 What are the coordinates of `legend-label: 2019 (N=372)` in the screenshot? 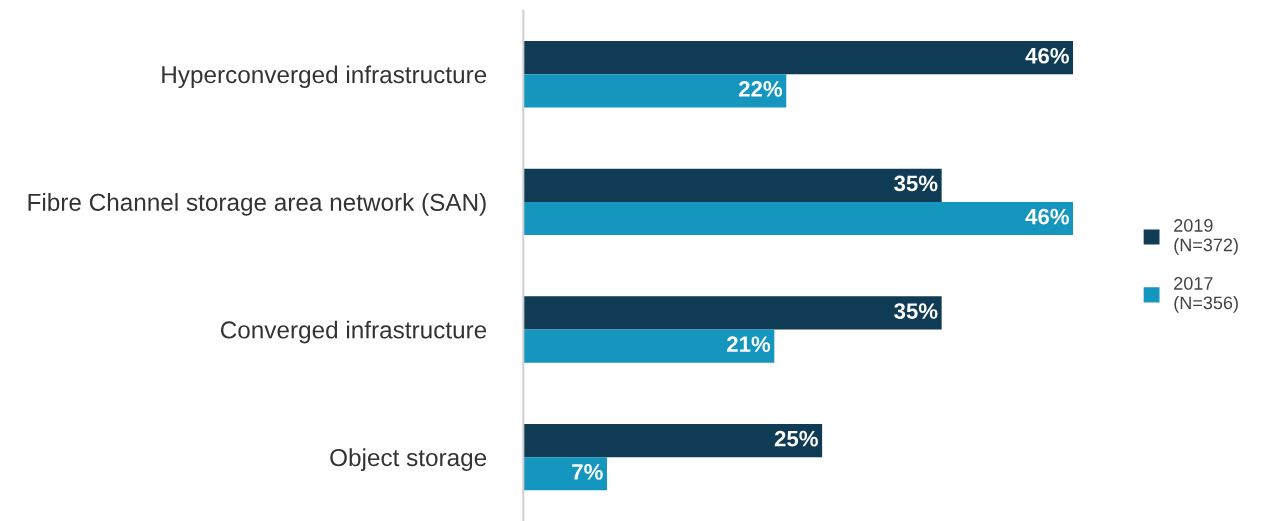 It's located at (1206, 237).